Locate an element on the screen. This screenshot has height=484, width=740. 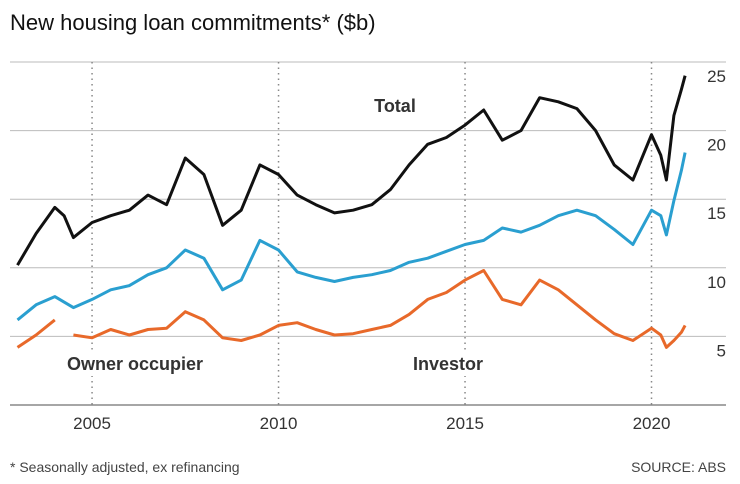
x-tick-label: 2010 is located at coordinates (279, 423).